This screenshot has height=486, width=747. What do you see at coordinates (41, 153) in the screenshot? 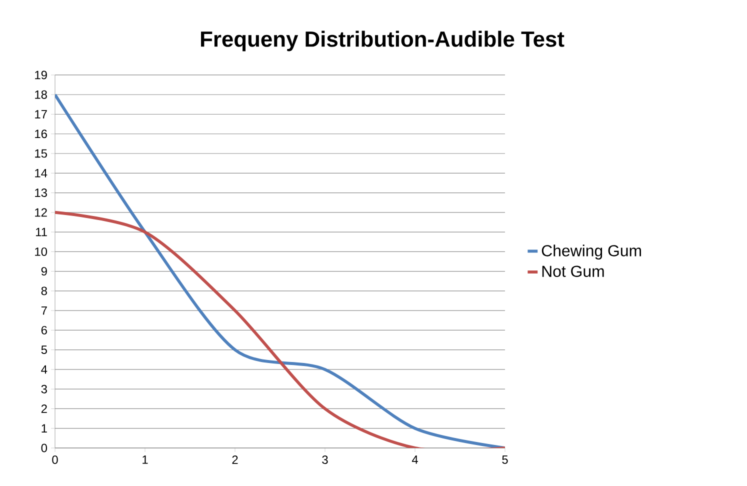
I see `y-tick-label: 15` at bounding box center [41, 153].